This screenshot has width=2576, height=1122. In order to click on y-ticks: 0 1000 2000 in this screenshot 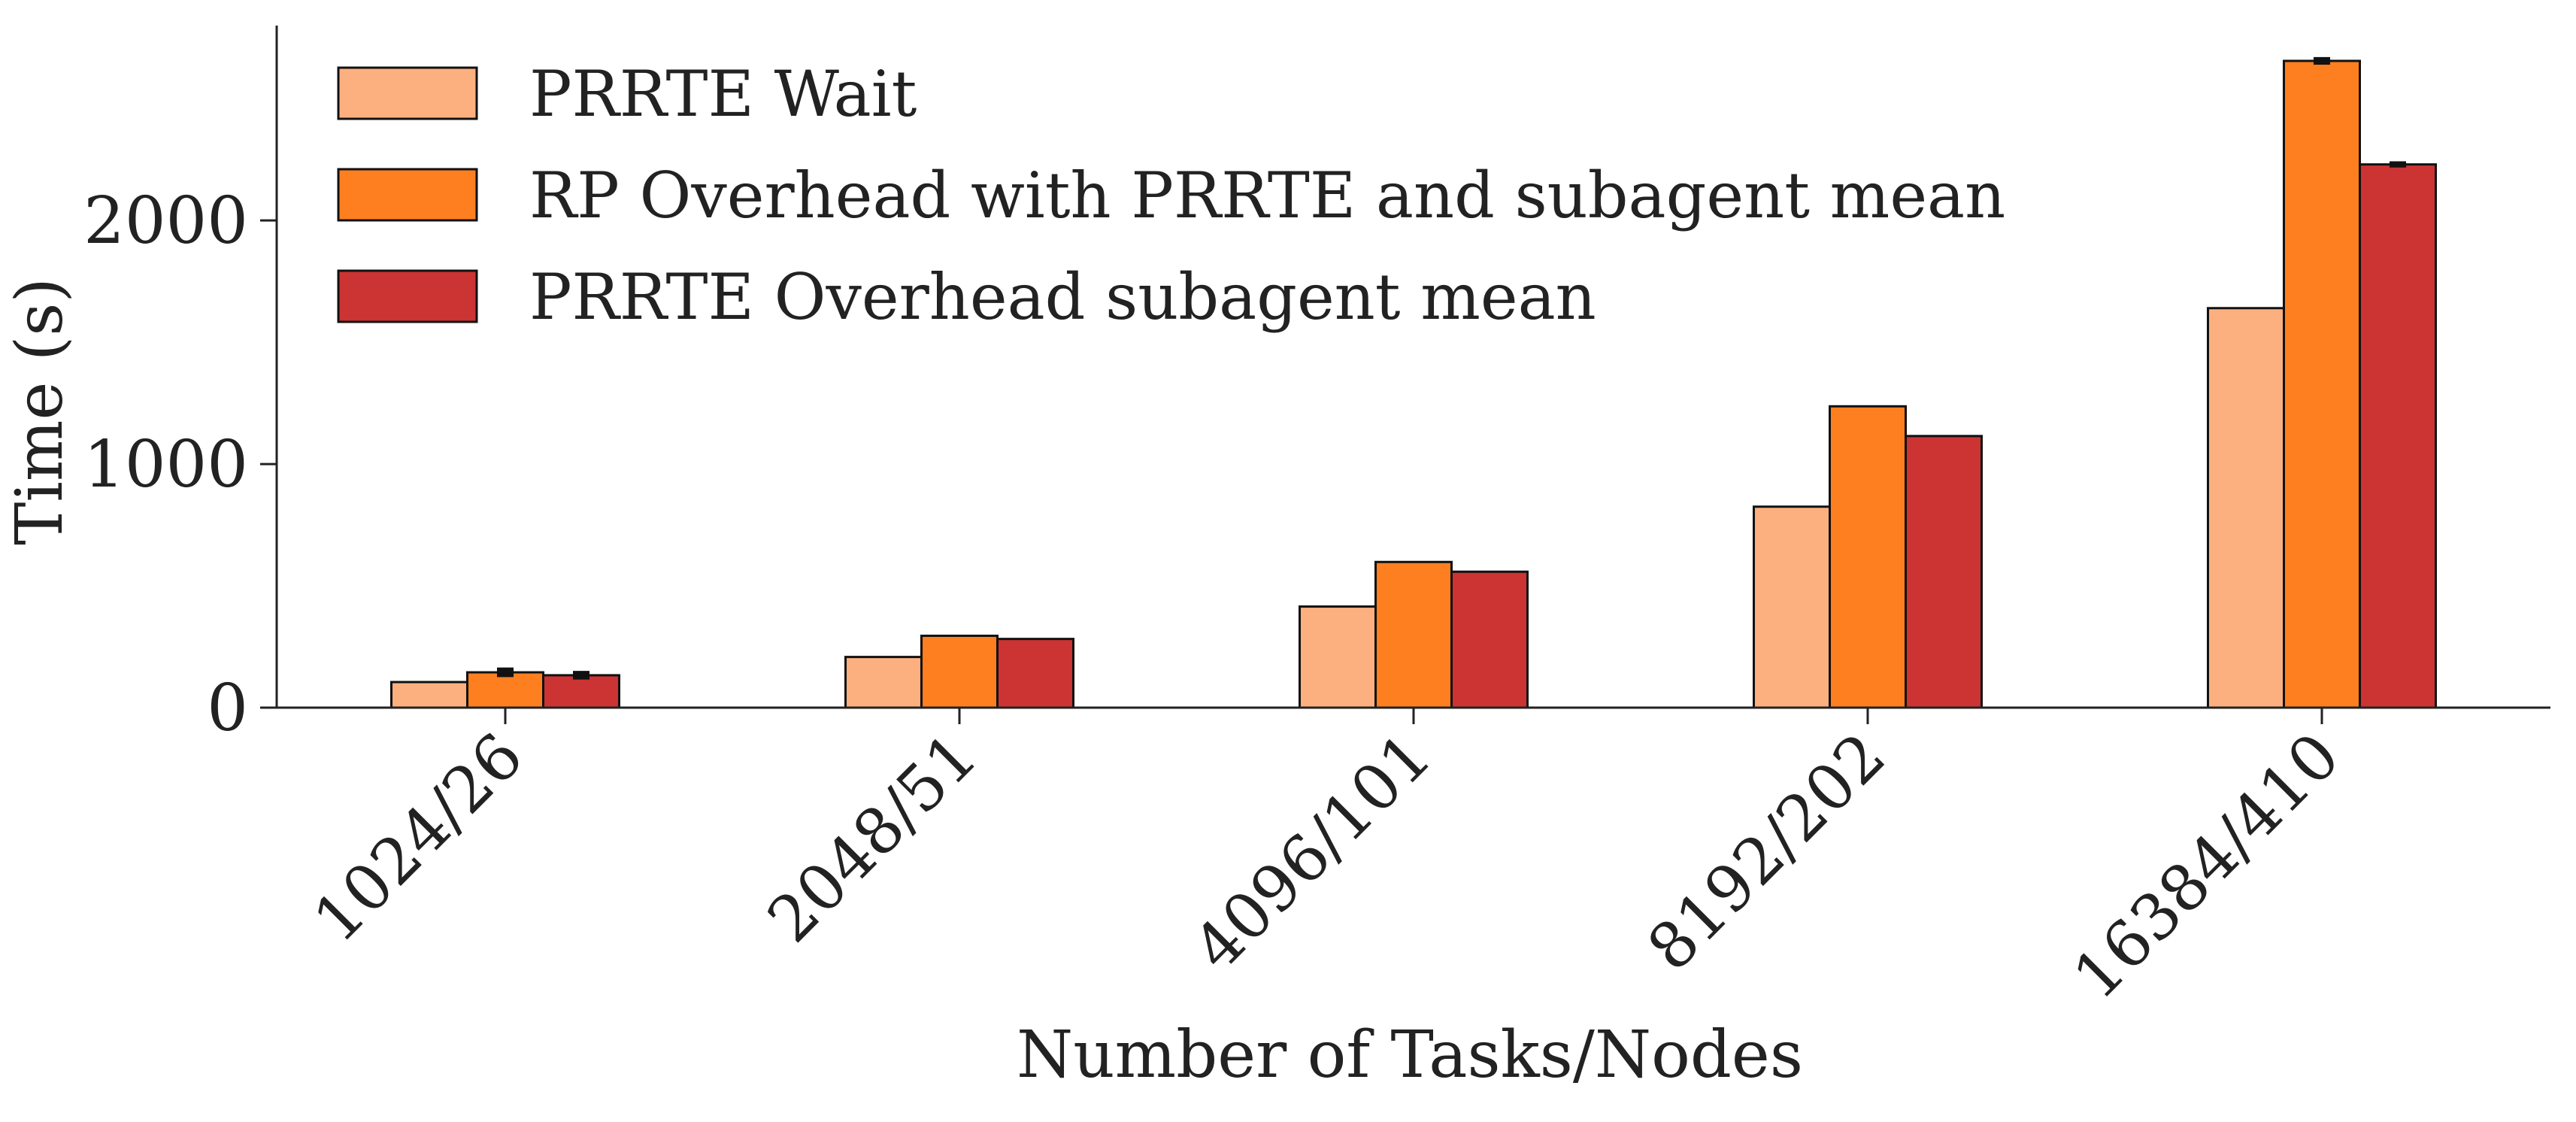, I will do `click(180, 464)`.